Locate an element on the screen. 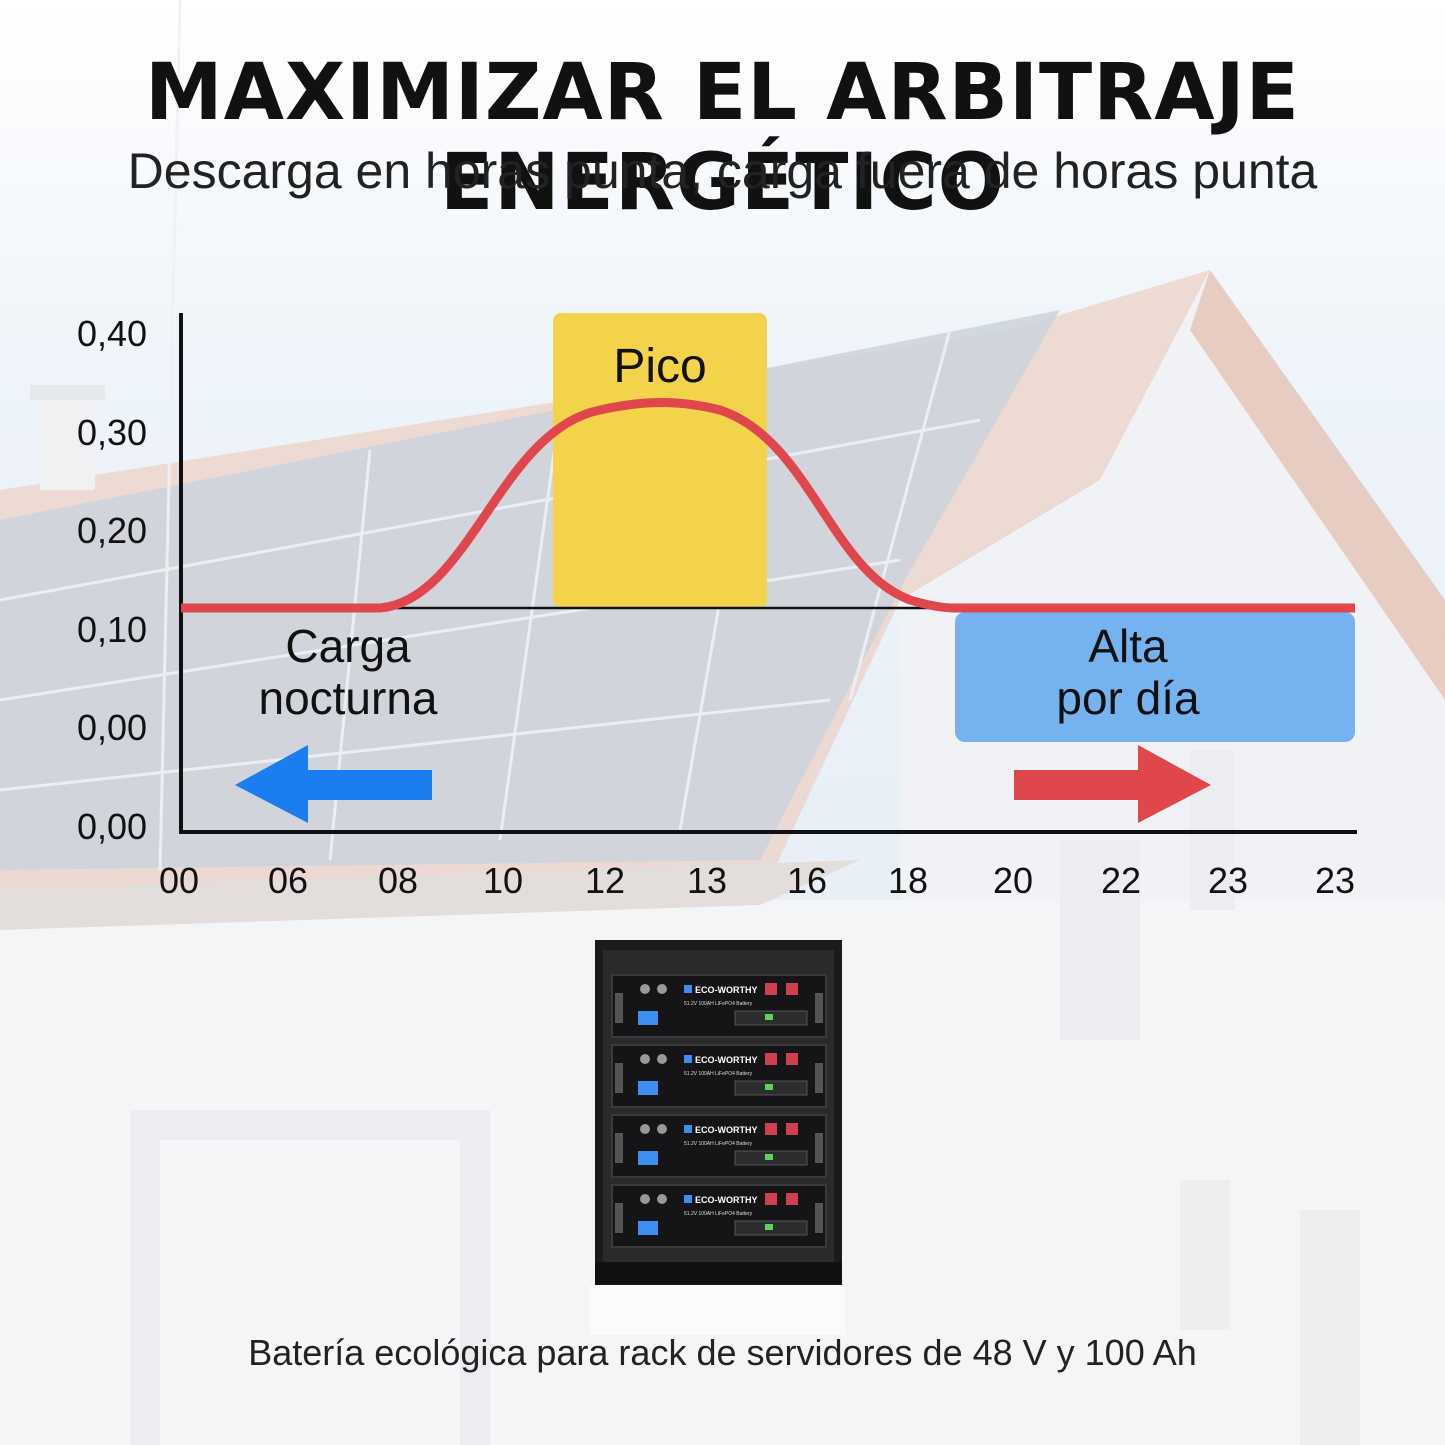  page-title: MAXIMIZAR EL ARBITRAJE ENERGÉTICO is located at coordinates (722, 138).